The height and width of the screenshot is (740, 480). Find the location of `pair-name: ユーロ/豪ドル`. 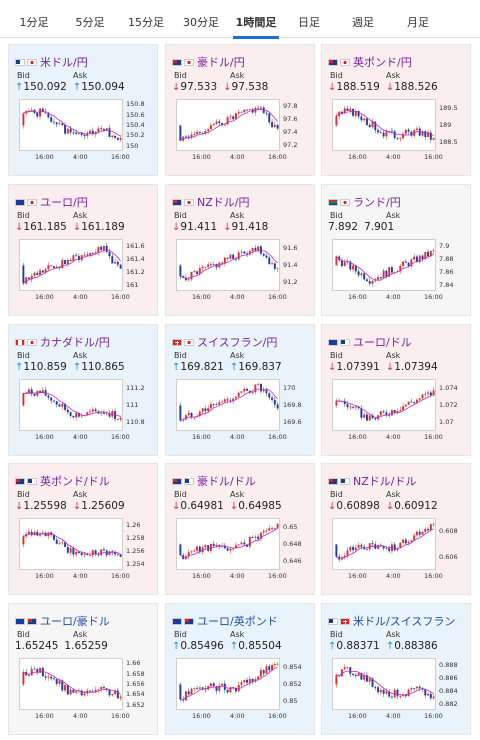

pair-name: ユーロ/豪ドル is located at coordinates (75, 621).